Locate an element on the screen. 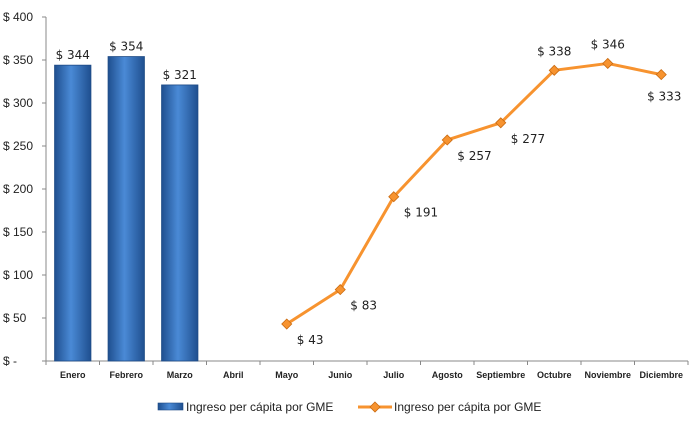 The image size is (693, 428). y-tick-label: $ 300 is located at coordinates (18, 103).